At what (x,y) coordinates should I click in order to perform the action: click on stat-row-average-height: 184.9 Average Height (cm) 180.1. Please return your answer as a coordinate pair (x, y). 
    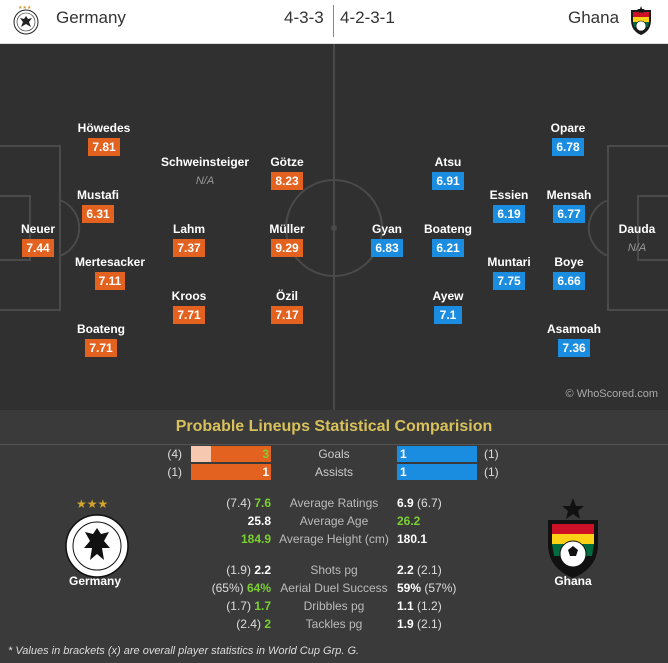
    Looking at the image, I should click on (334, 539).